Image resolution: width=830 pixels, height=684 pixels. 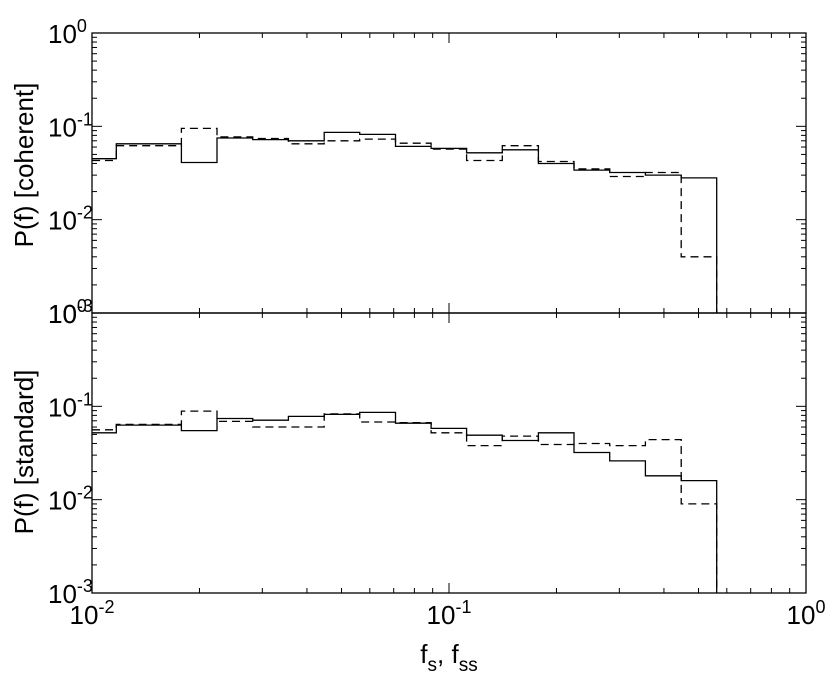 I want to click on x-axis-label-sub-s: s, so click(x=433, y=665).